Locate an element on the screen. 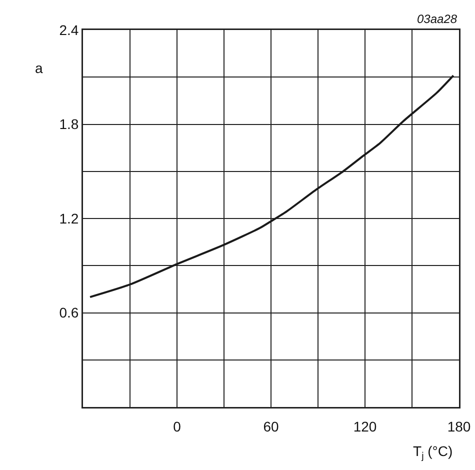  x-axis-title: T$_{j}$ (°C) is located at coordinates (433, 452).